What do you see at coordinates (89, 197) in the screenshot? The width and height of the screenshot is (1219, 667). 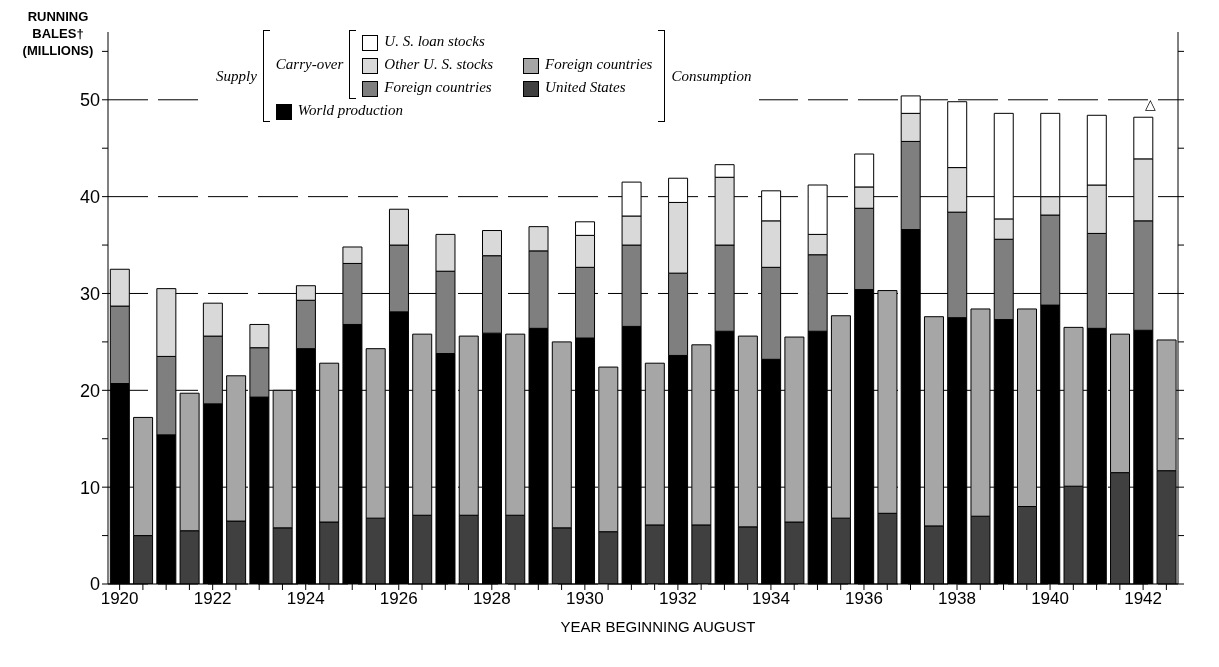 I see `y-tick-label: 40` at bounding box center [89, 197].